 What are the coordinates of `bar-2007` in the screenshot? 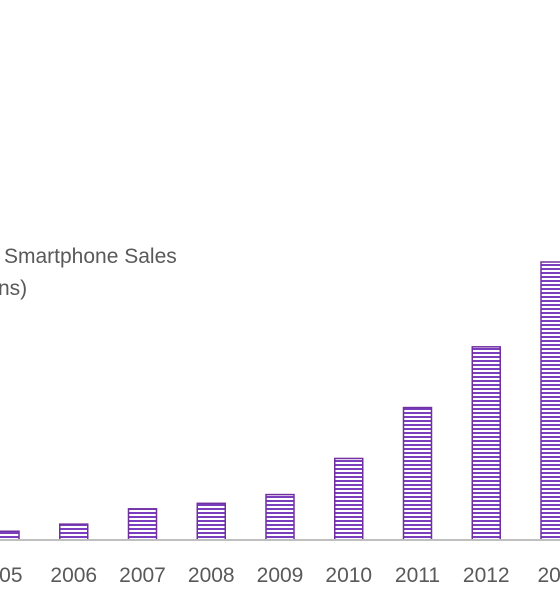 It's located at (142, 524).